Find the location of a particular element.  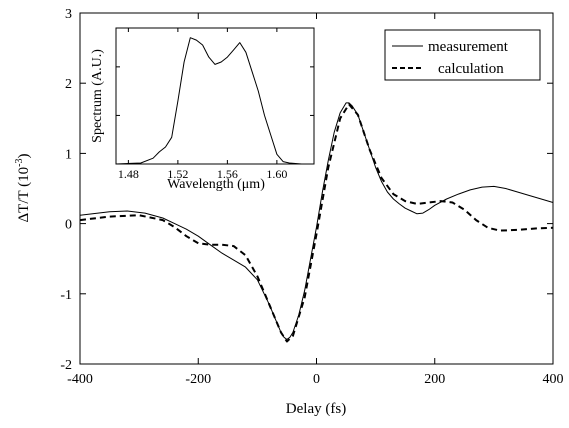

y-axis-label: ΔT/T (10-3) is located at coordinates (23, 188).